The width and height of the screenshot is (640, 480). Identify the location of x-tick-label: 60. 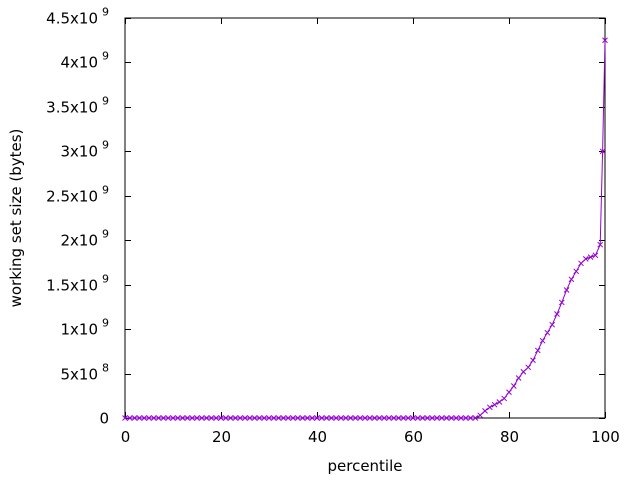
(413, 437).